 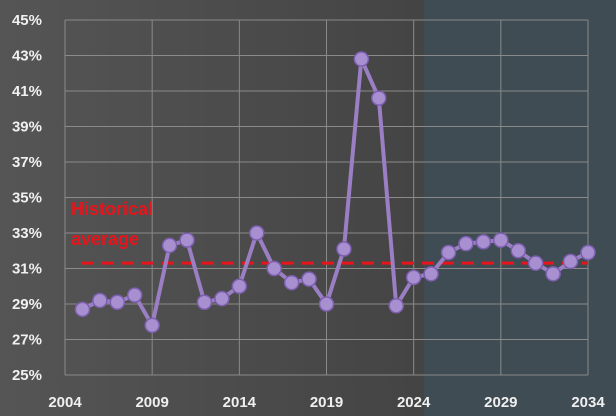 What do you see at coordinates (27, 340) in the screenshot?
I see `y-tick-label: 27%` at bounding box center [27, 340].